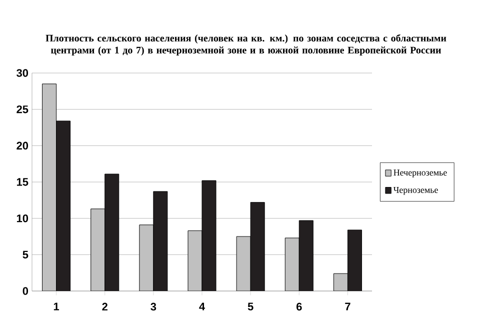  I want to click on x-tick-label: 3, so click(153, 306).